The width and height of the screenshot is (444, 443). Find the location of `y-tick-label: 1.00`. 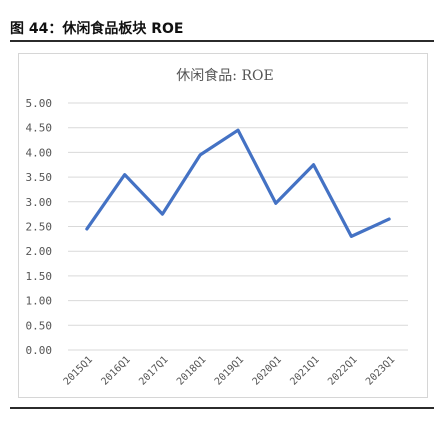

y-tick-label: 1.00 is located at coordinates (39, 301).